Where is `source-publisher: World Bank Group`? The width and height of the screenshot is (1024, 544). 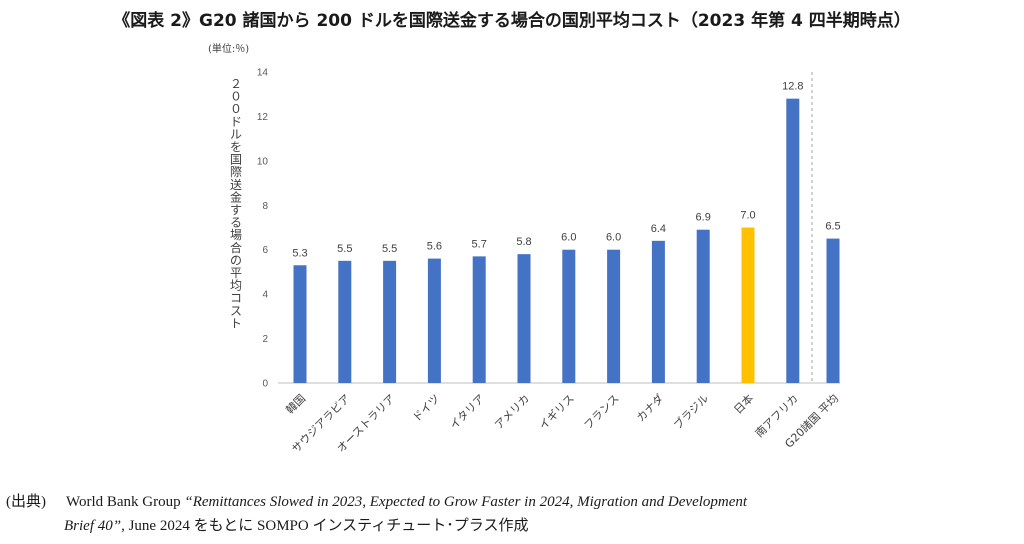 source-publisher: World Bank Group is located at coordinates (123, 502).